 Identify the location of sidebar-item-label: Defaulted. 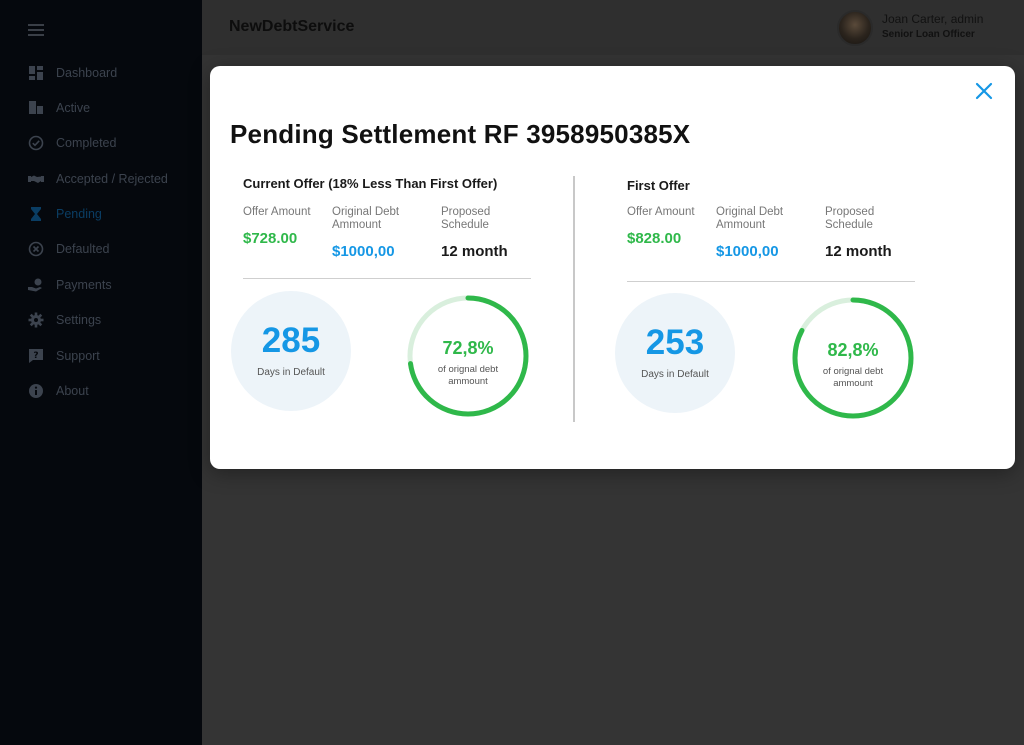
(83, 248).